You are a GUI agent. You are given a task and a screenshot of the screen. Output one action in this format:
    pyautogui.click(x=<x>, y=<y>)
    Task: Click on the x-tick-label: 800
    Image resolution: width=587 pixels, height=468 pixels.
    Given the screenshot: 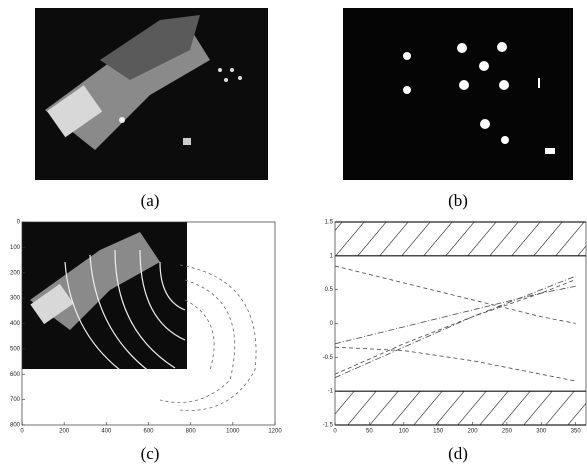 What is the action you would take?
    pyautogui.click(x=191, y=432)
    